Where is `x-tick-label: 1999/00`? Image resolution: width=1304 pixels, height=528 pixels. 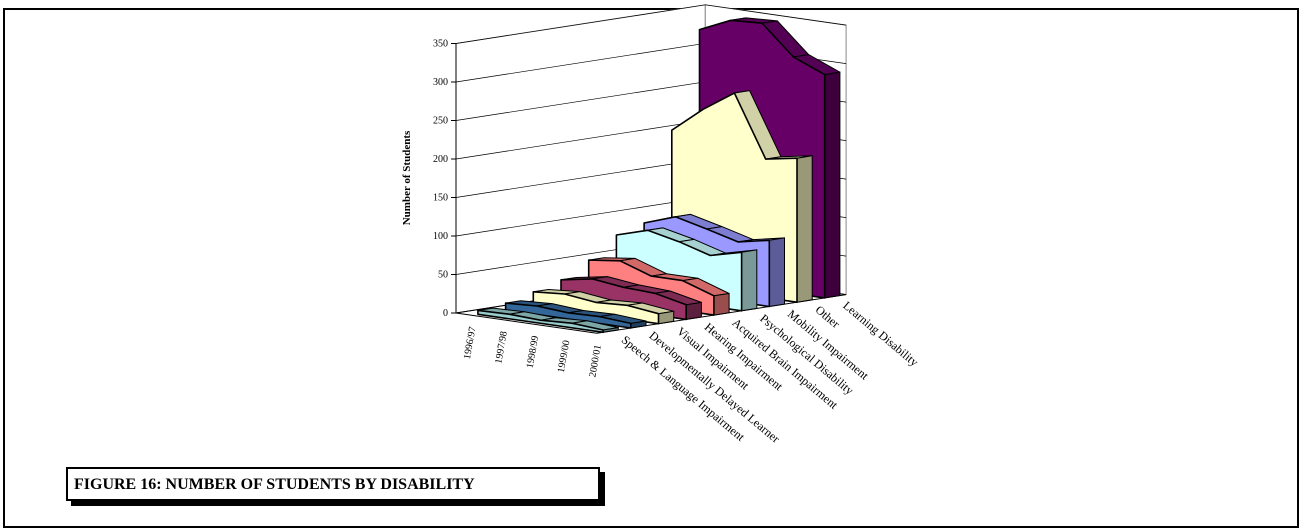 x-tick-label: 1999/00 is located at coordinates (564, 356).